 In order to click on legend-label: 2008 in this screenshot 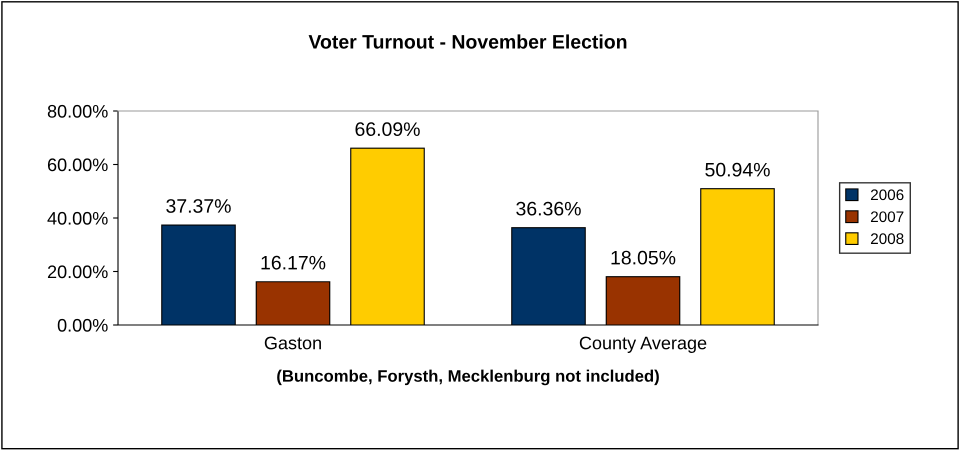, I will do `click(887, 238)`.